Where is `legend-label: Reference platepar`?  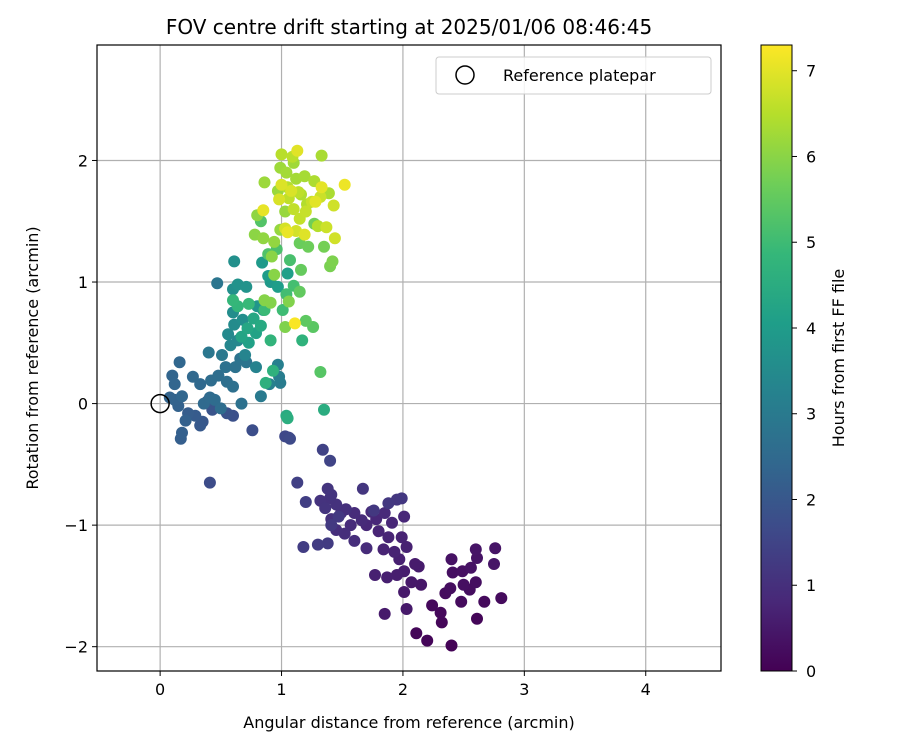
legend-label: Reference platepar is located at coordinates (579, 75).